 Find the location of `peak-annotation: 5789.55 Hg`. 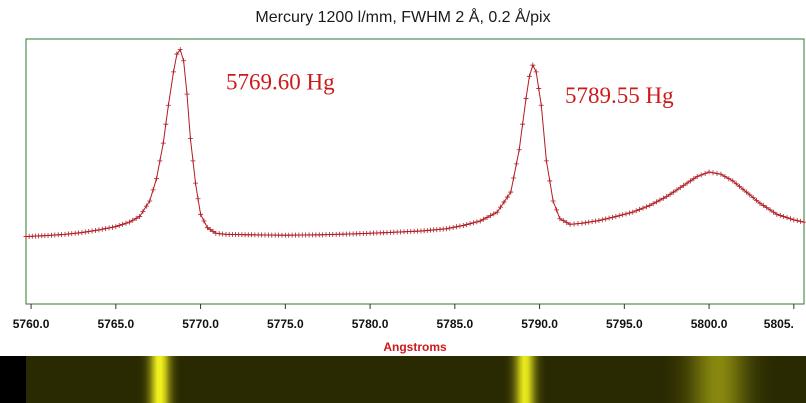

peak-annotation: 5789.55 Hg is located at coordinates (619, 95).